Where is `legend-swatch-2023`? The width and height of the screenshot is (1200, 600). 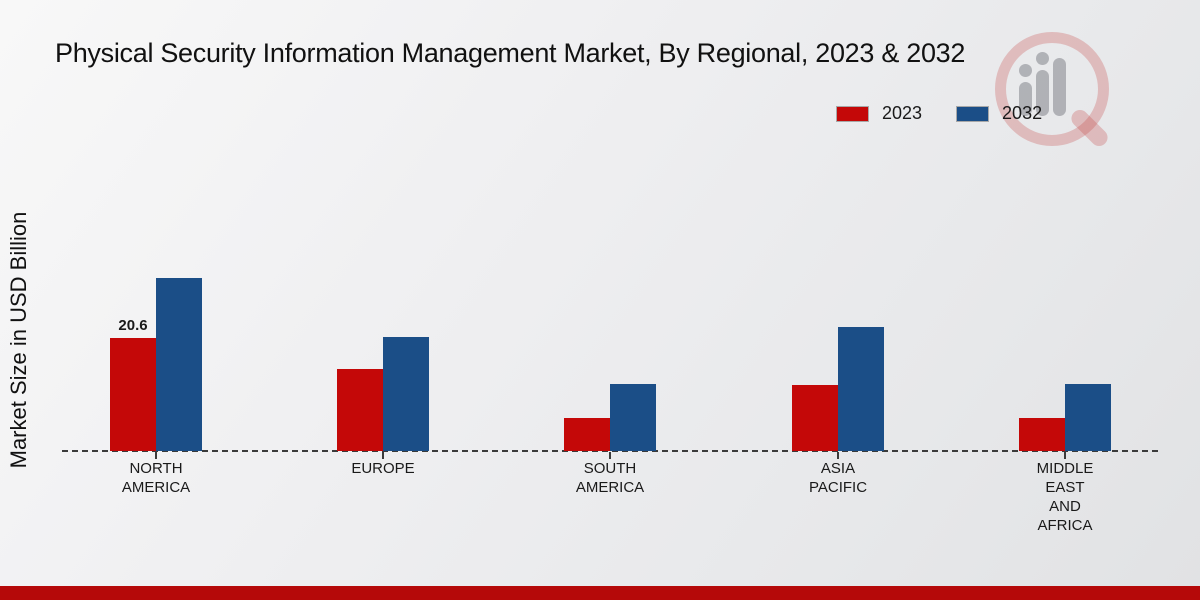
legend-swatch-2023 is located at coordinates (852, 113).